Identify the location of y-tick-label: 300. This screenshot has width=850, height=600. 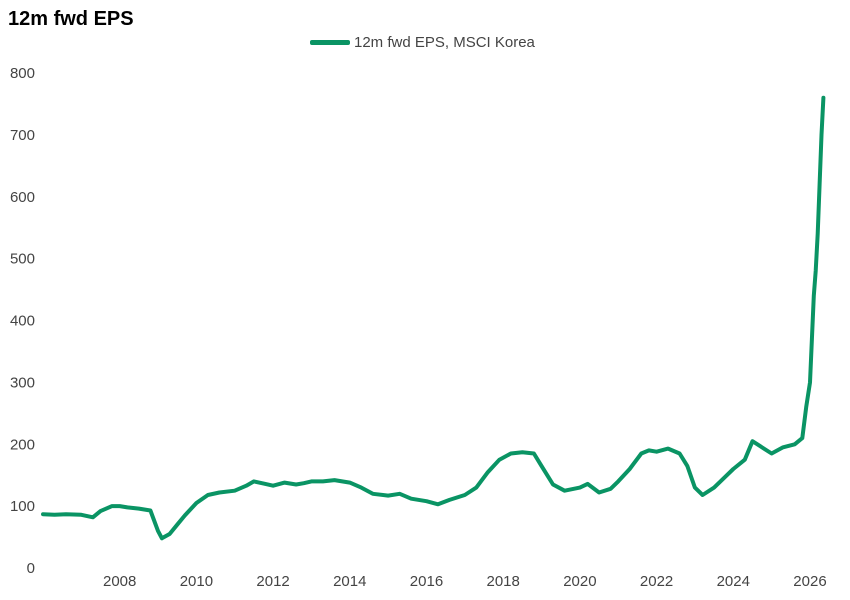
(22, 382).